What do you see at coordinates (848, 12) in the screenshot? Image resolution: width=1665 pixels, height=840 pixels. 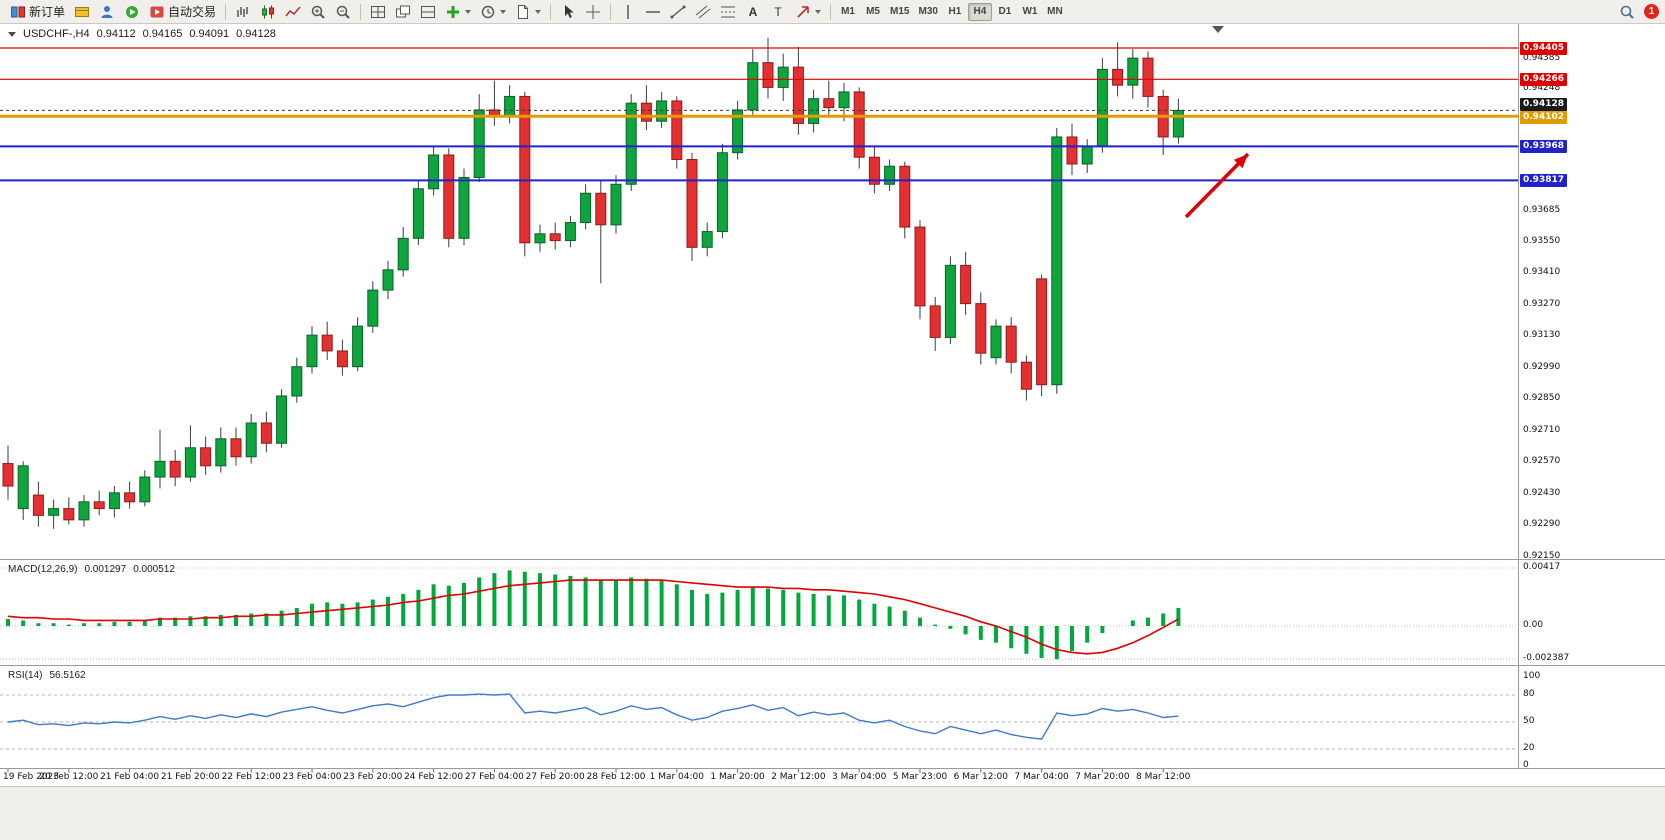 I see `timeframe-m1: M1` at bounding box center [848, 12].